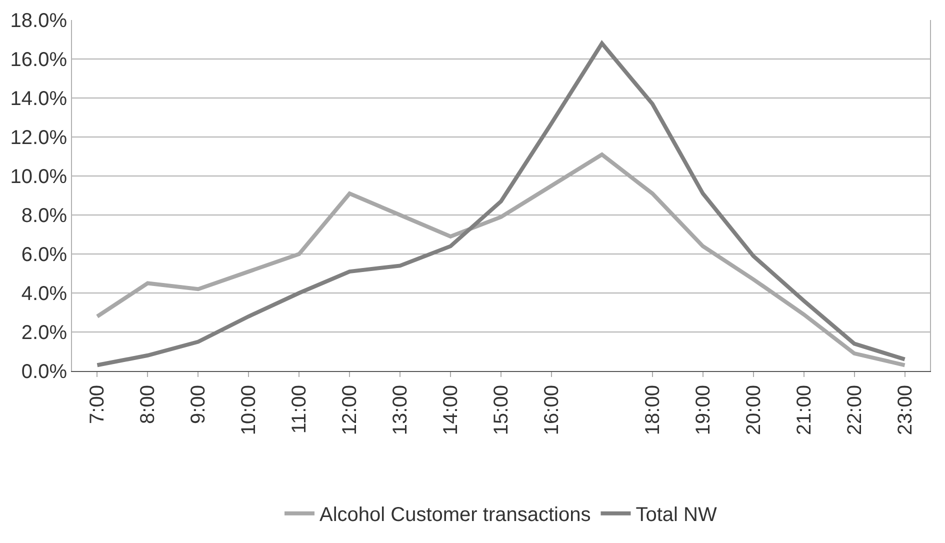  What do you see at coordinates (451, 410) in the screenshot?
I see `x-tick-label: 14:00` at bounding box center [451, 410].